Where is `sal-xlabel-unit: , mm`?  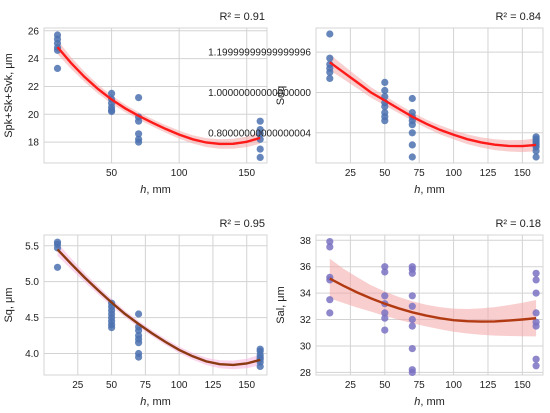
sal-xlabel-unit: , mm is located at coordinates (432, 402).